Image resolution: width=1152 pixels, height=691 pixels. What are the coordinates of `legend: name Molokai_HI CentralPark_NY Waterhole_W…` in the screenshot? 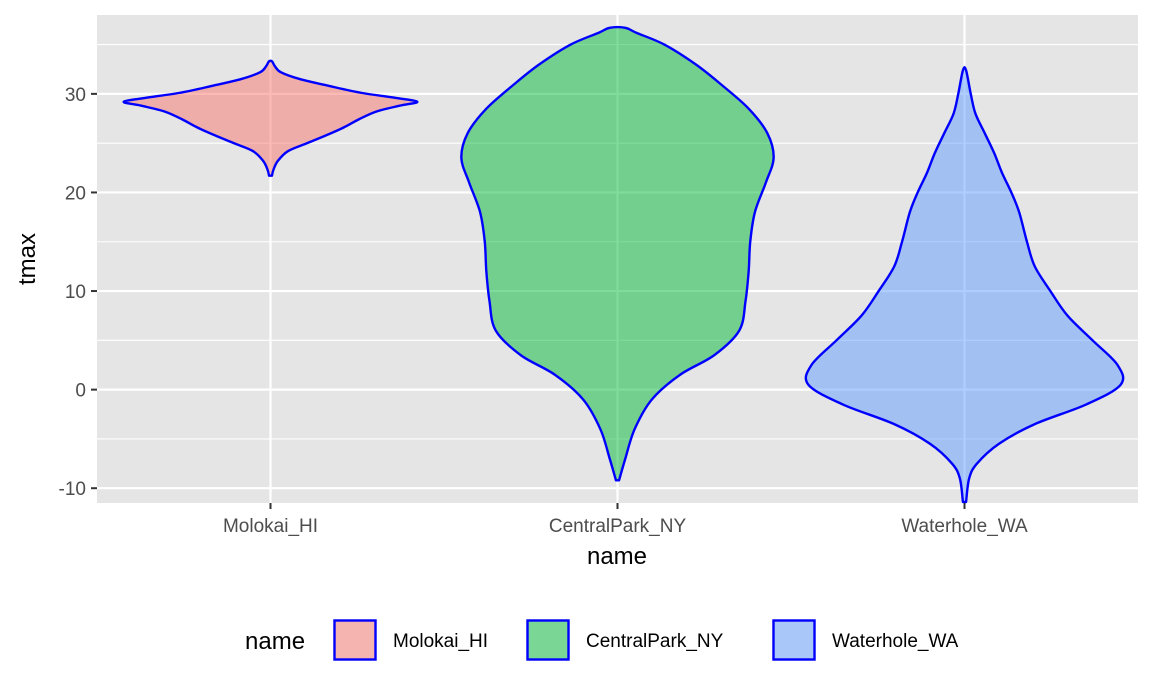 It's located at (602, 640).